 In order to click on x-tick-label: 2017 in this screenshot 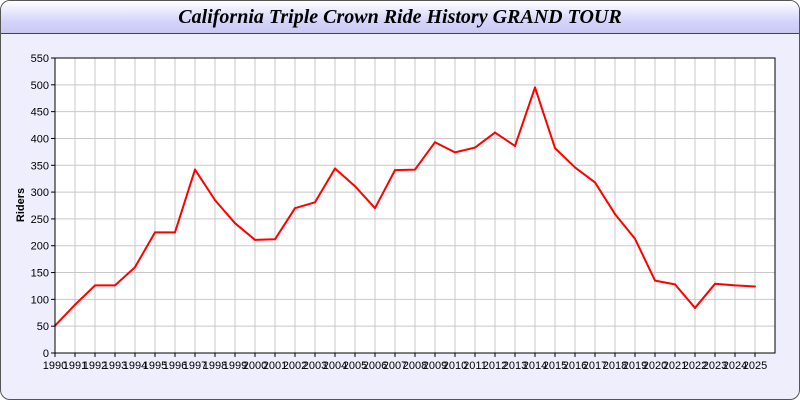, I will do `click(595, 366)`.